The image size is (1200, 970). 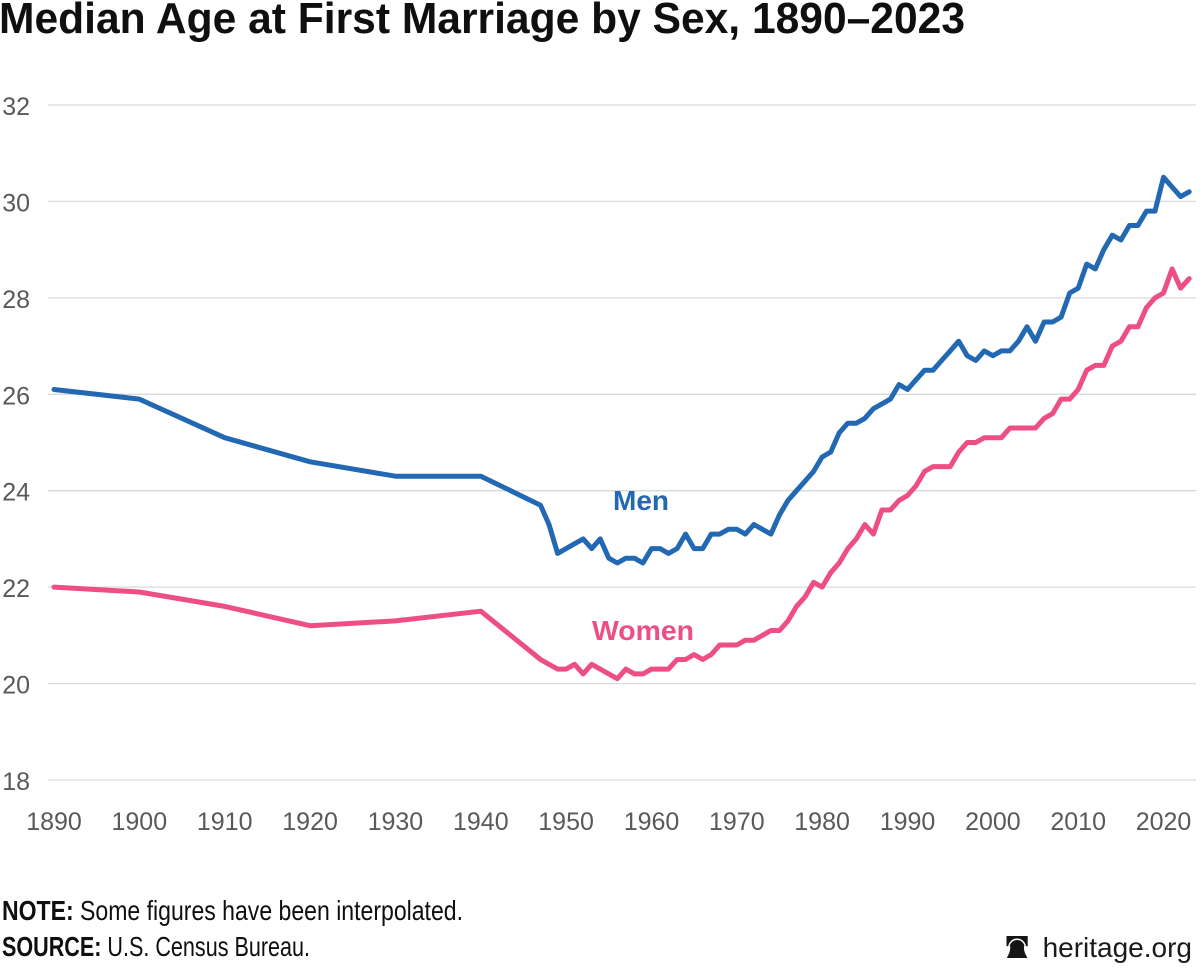 I want to click on svg-text: 1980, so click(x=822, y=822).